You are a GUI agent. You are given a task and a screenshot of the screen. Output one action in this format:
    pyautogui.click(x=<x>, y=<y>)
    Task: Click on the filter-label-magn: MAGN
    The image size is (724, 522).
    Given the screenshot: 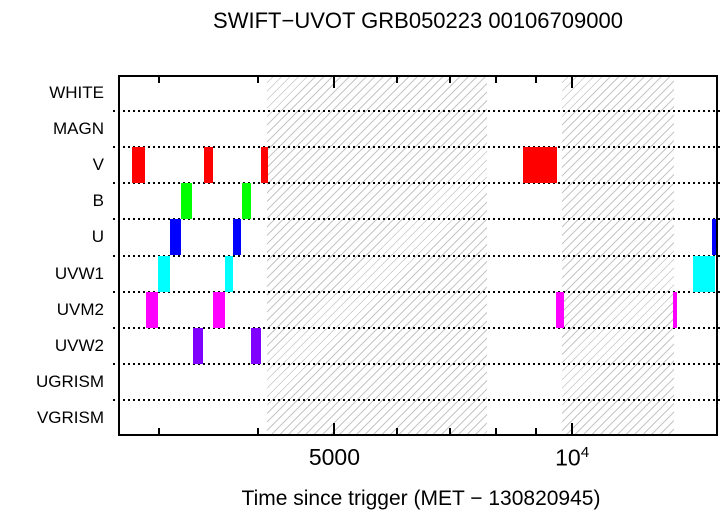 What is the action you would take?
    pyautogui.click(x=78, y=129)
    